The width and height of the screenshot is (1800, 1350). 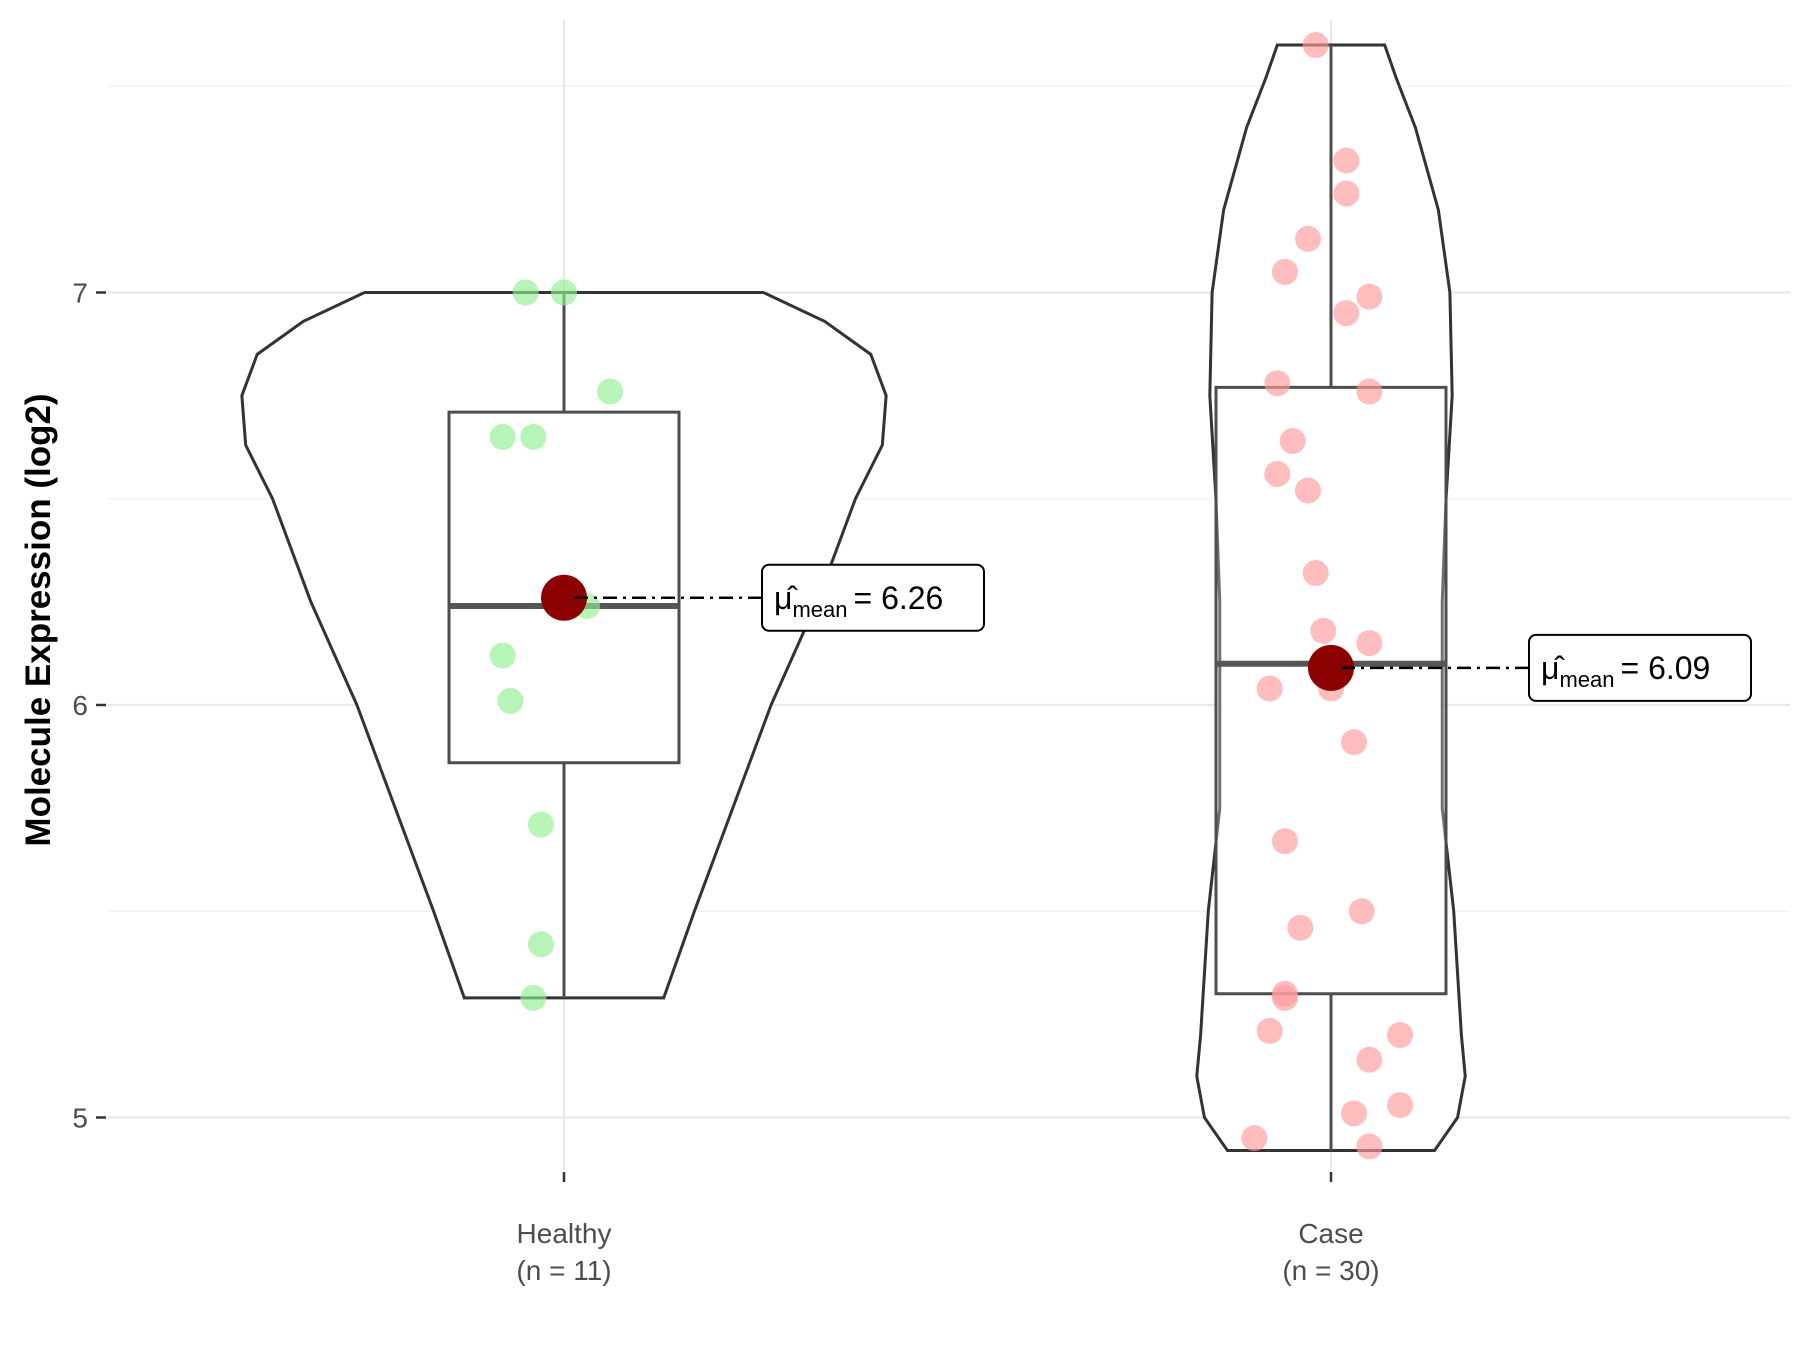 What do you see at coordinates (38, 619) in the screenshot?
I see `y-axis-title: Molecule Expression (log2)` at bounding box center [38, 619].